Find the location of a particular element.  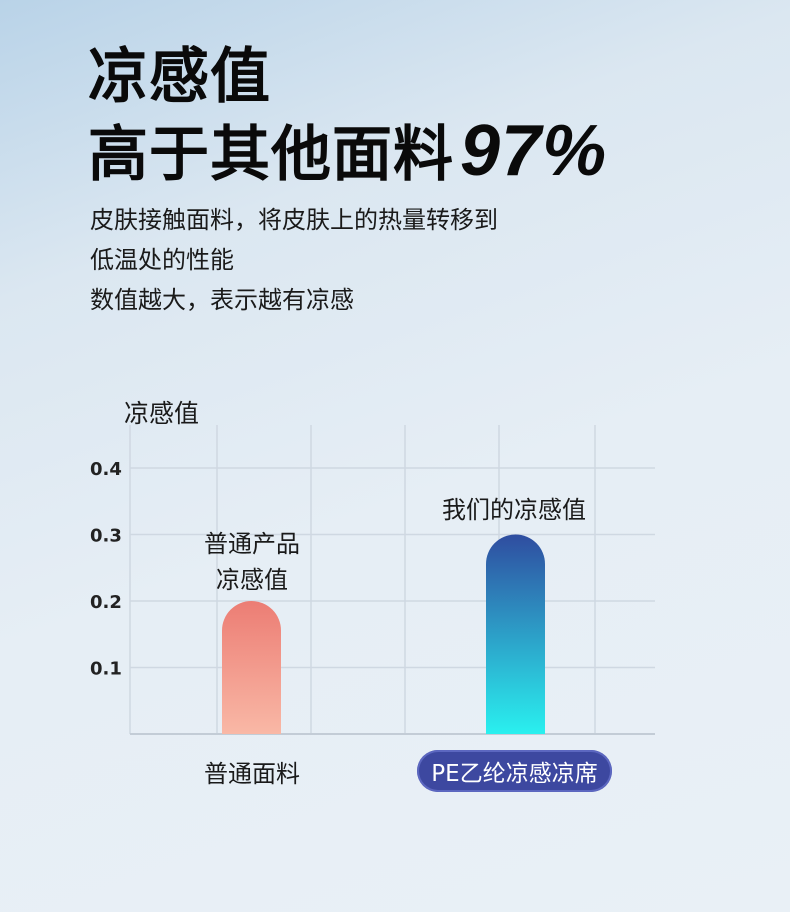

y-tick-label: 0.4 is located at coordinates (106, 469).